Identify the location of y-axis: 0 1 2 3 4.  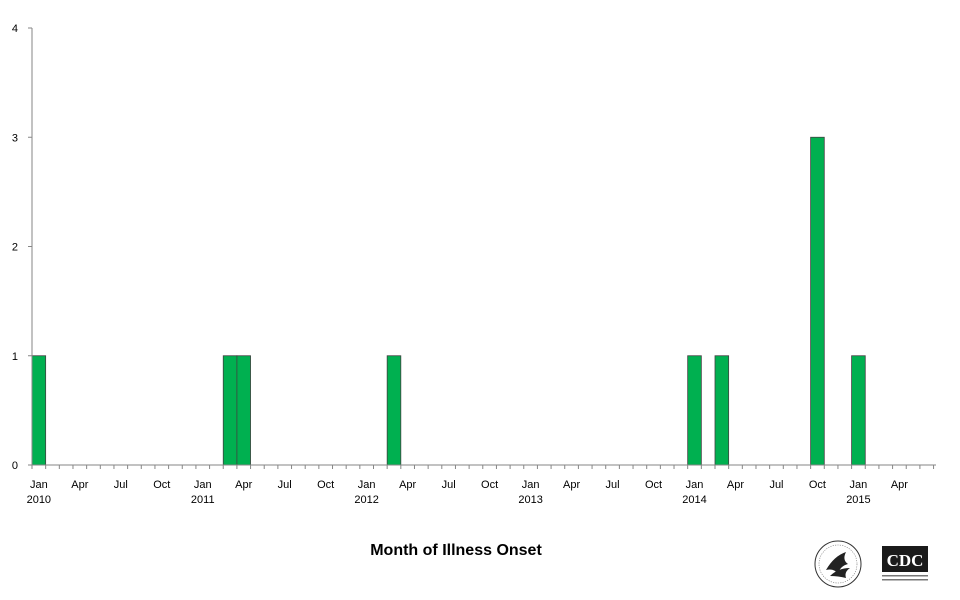
(22, 247).